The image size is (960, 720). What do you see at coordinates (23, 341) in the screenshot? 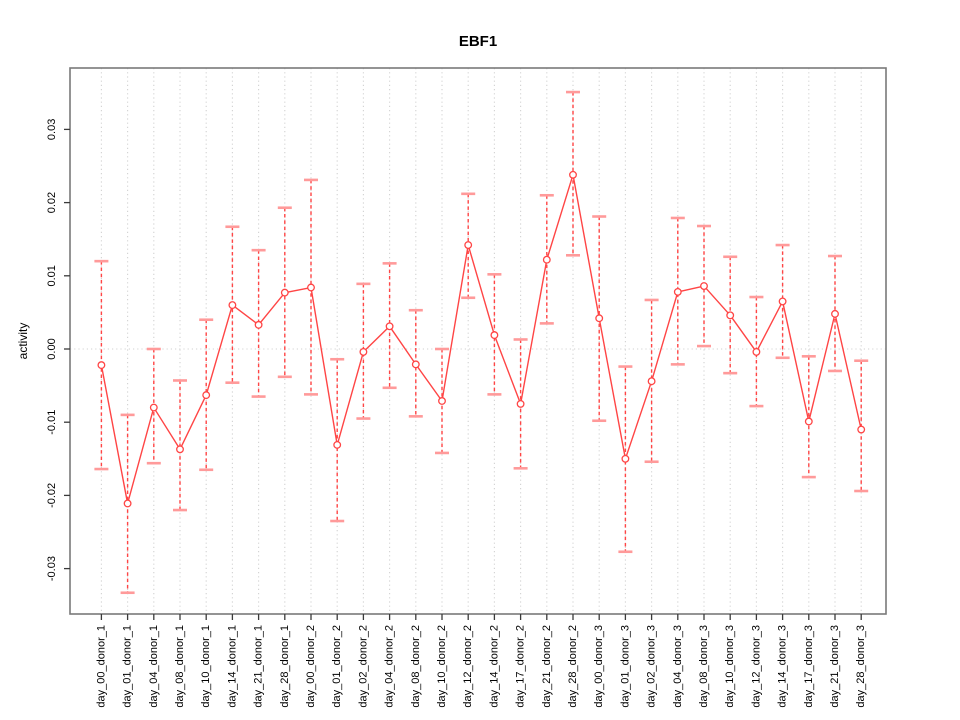
I see `y-axis-title: activity` at bounding box center [23, 341].